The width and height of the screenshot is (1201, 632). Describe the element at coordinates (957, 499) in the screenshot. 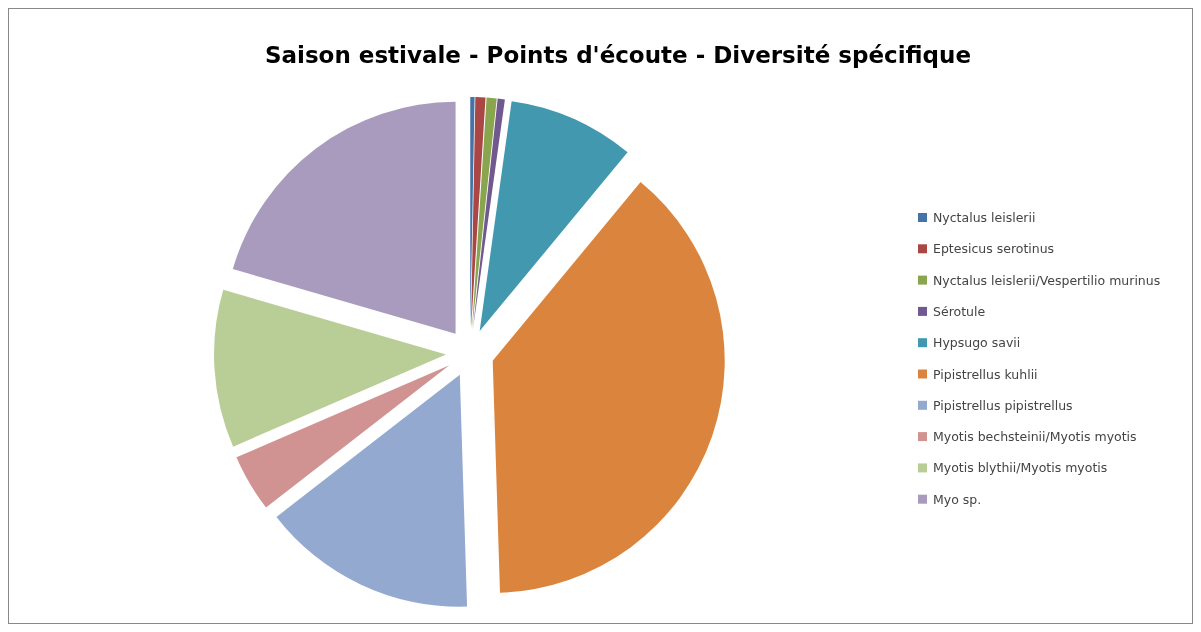

I see `legend-label: Myo sp.` at that location.